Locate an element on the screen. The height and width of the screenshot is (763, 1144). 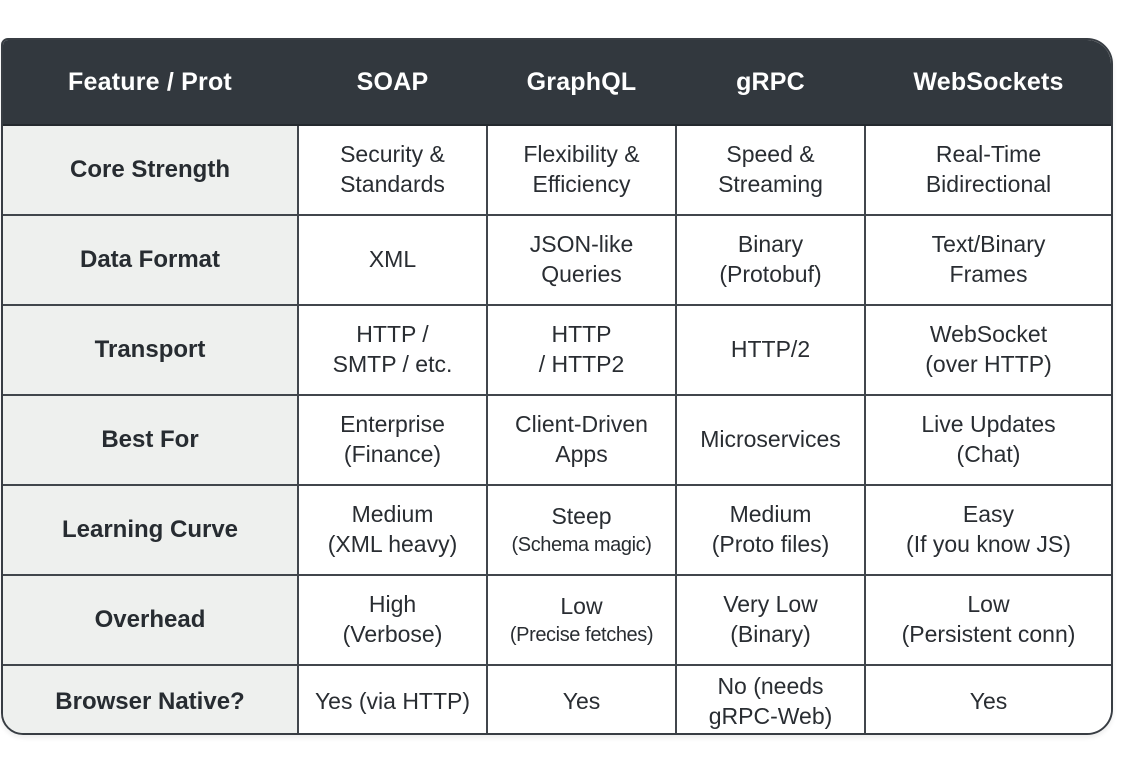
cell-soap-learning-curve: Medium (XML heavy) is located at coordinates (392, 530).